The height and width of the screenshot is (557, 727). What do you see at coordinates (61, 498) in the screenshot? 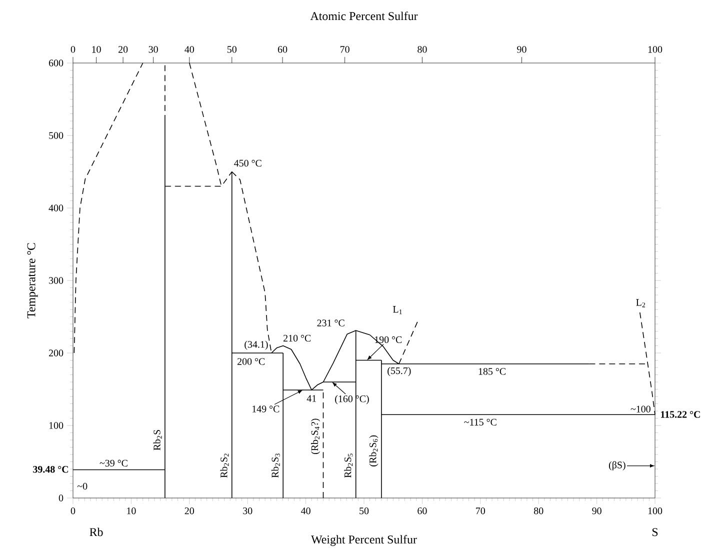
I see `y-tick-label: 0` at bounding box center [61, 498].